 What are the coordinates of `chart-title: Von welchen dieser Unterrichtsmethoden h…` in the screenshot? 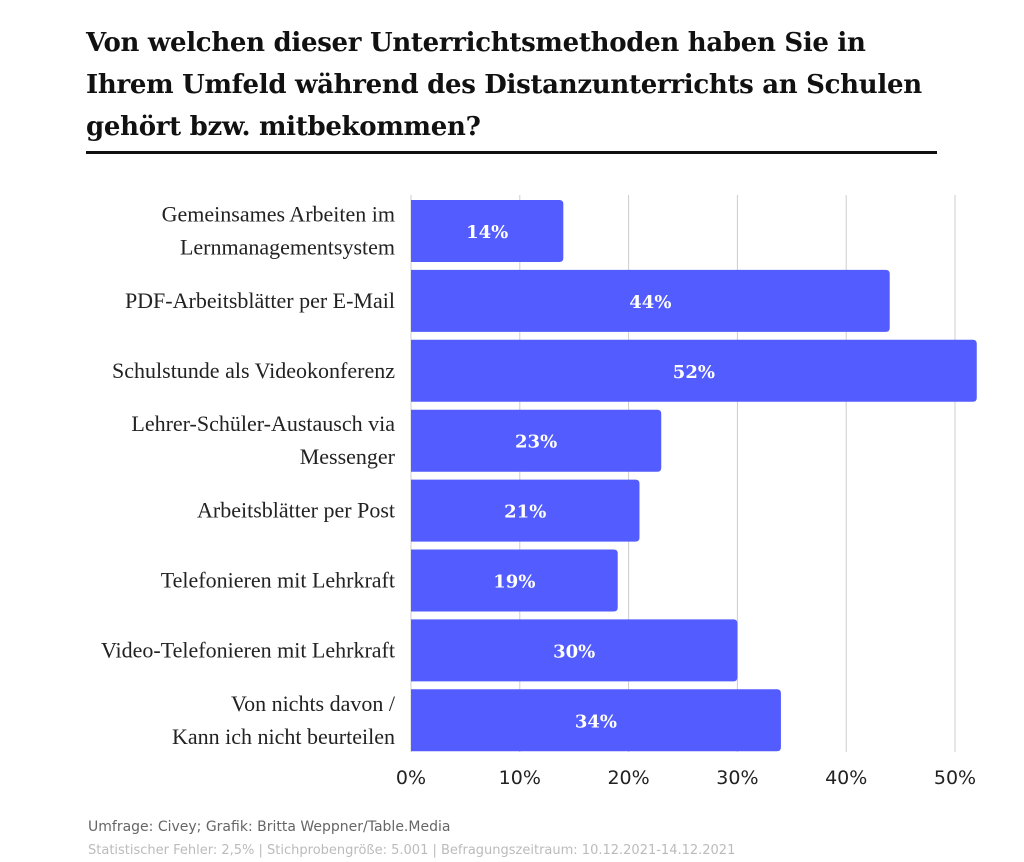 It's located at (504, 85).